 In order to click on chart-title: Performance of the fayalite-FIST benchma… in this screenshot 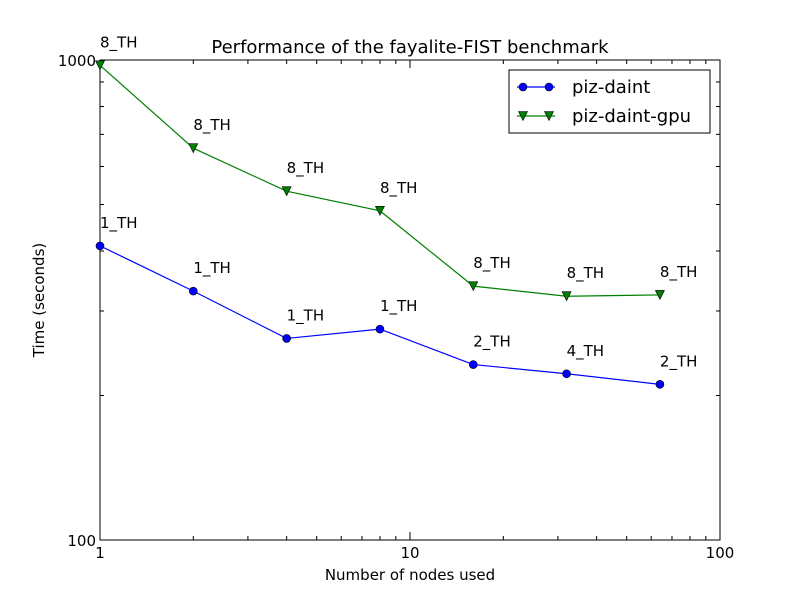, I will do `click(410, 47)`.